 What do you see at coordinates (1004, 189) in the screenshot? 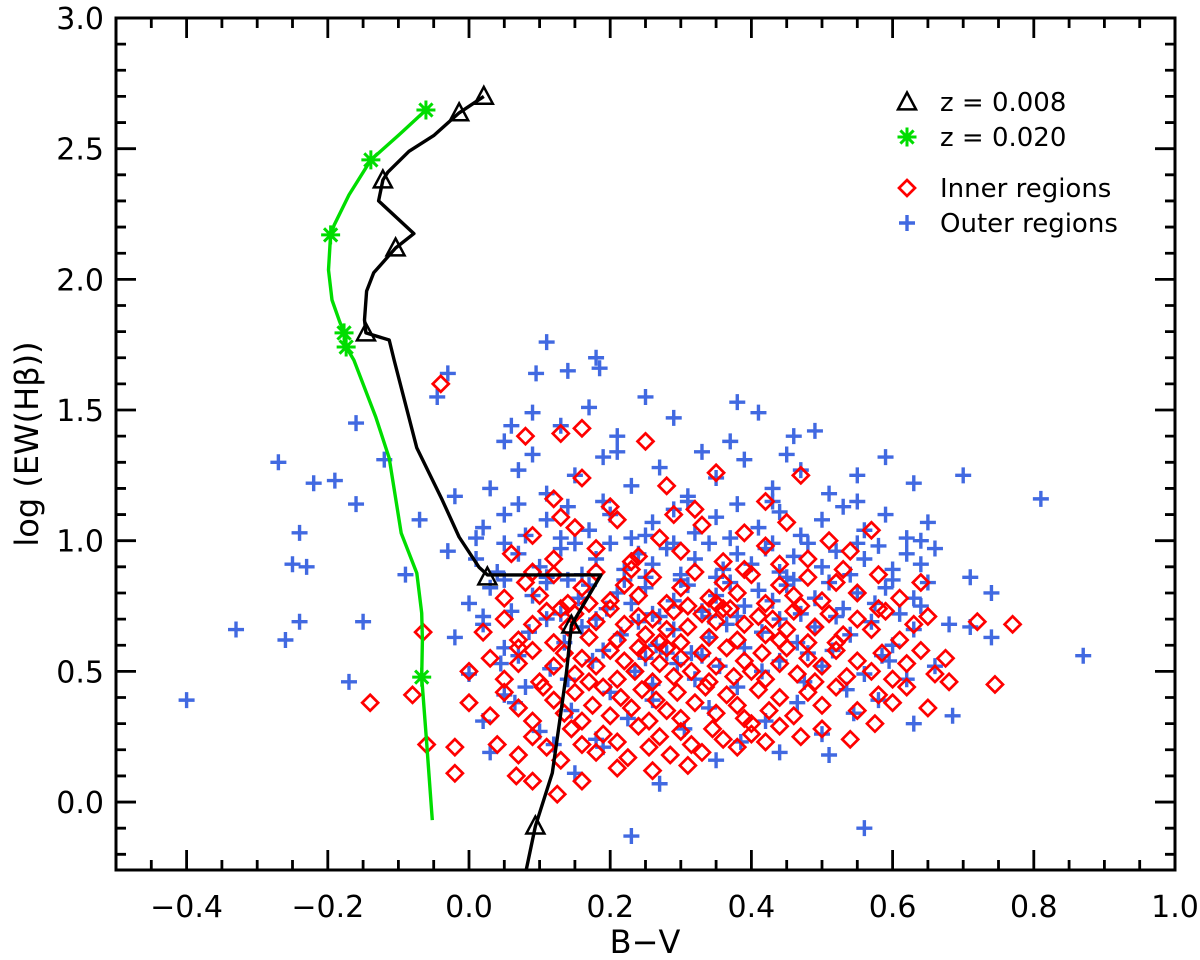
I see `legend-item-inner: Inner regions` at bounding box center [1004, 189].